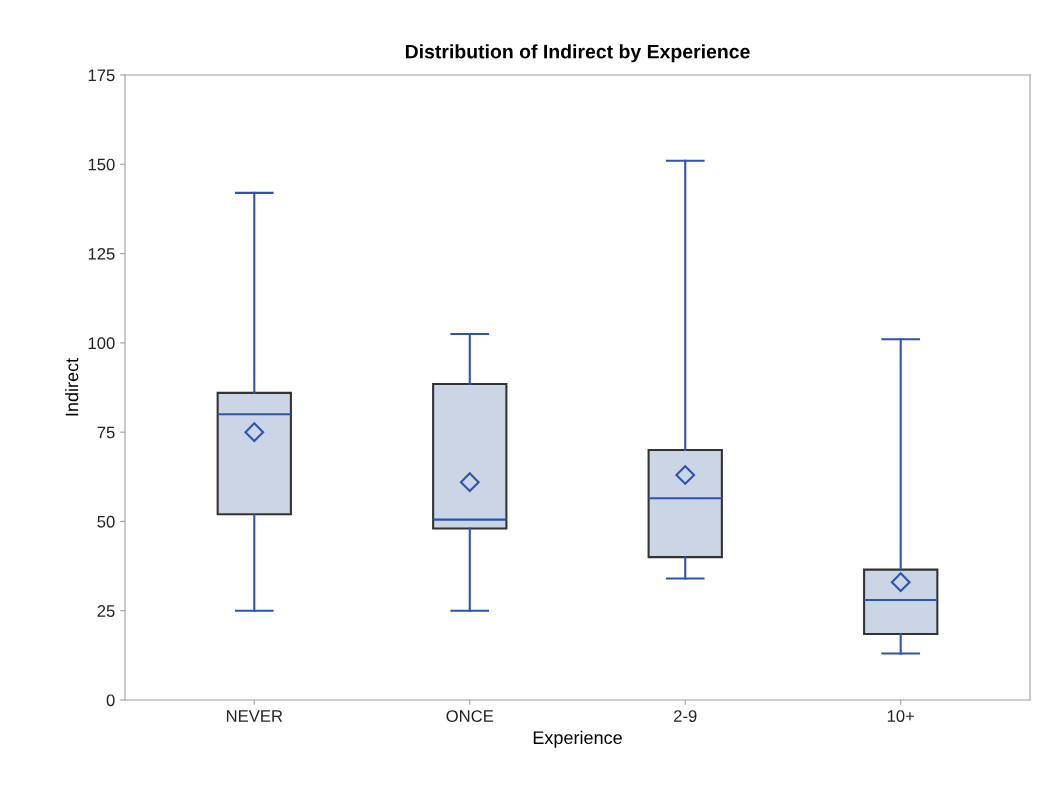 The height and width of the screenshot is (797, 1056). I want to click on y-tick-label: 0, so click(110, 700).